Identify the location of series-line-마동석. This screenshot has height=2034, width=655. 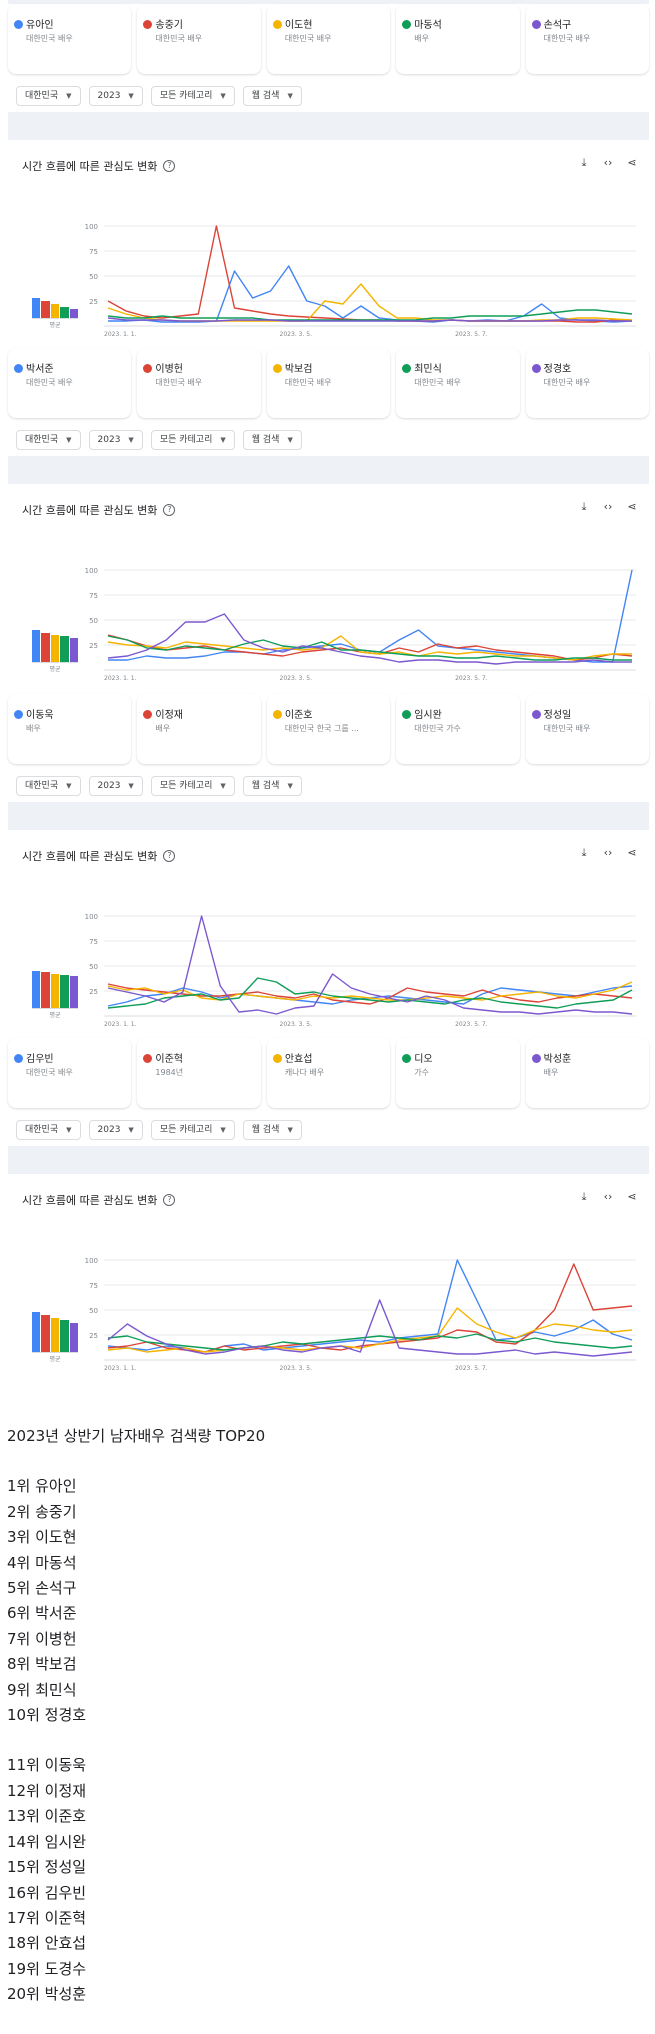
(370, 315).